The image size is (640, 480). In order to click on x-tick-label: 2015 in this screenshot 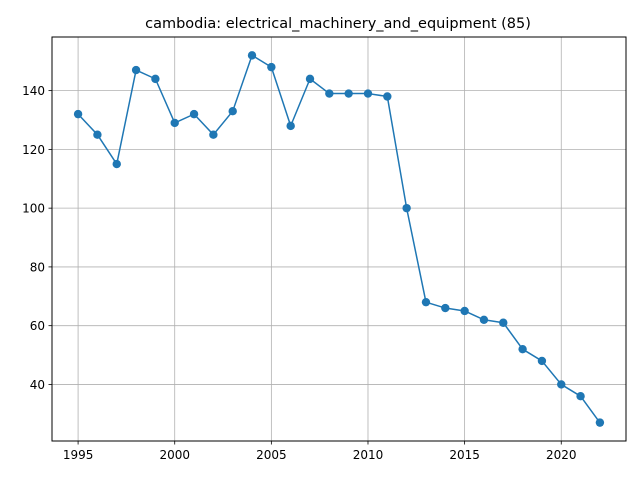, I will do `click(464, 455)`.